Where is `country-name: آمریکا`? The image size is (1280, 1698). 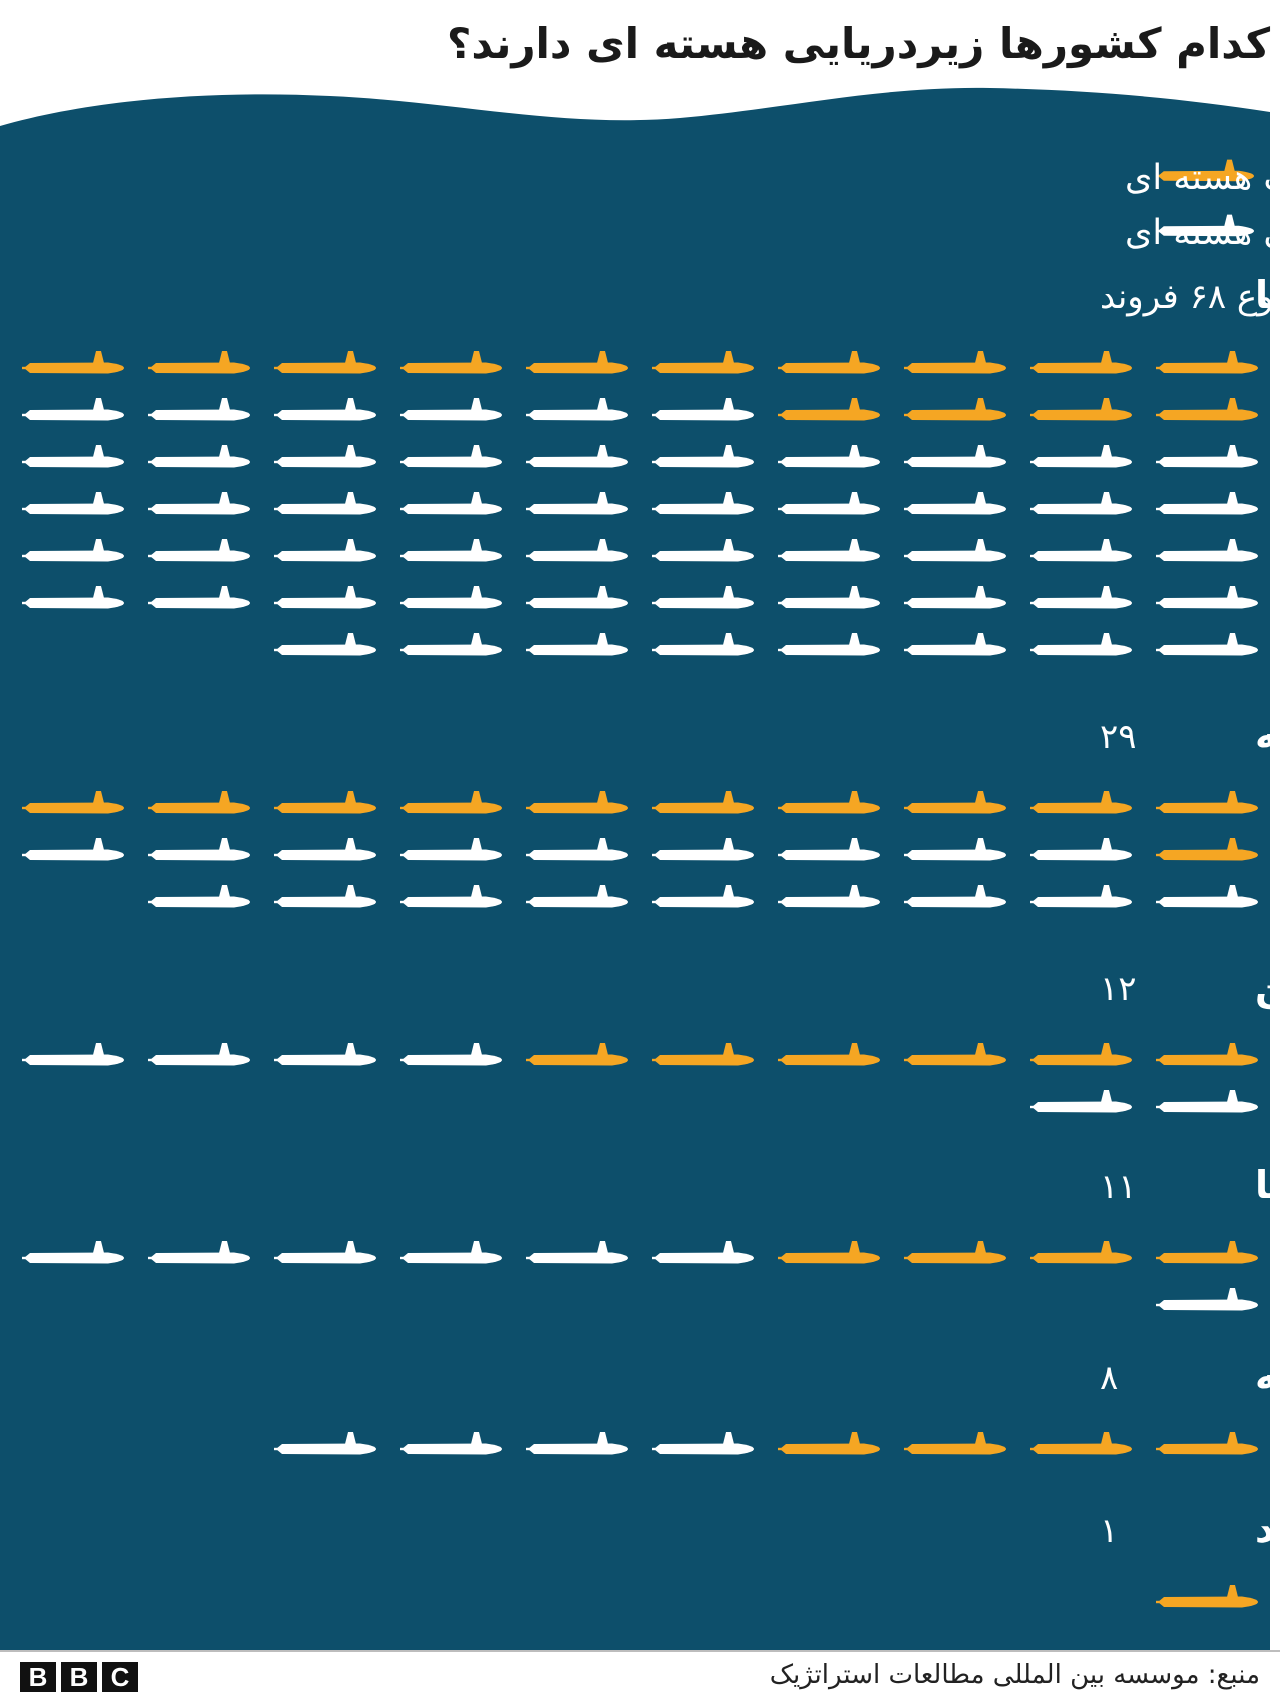 country-name: آمریکا is located at coordinates (1267, 294).